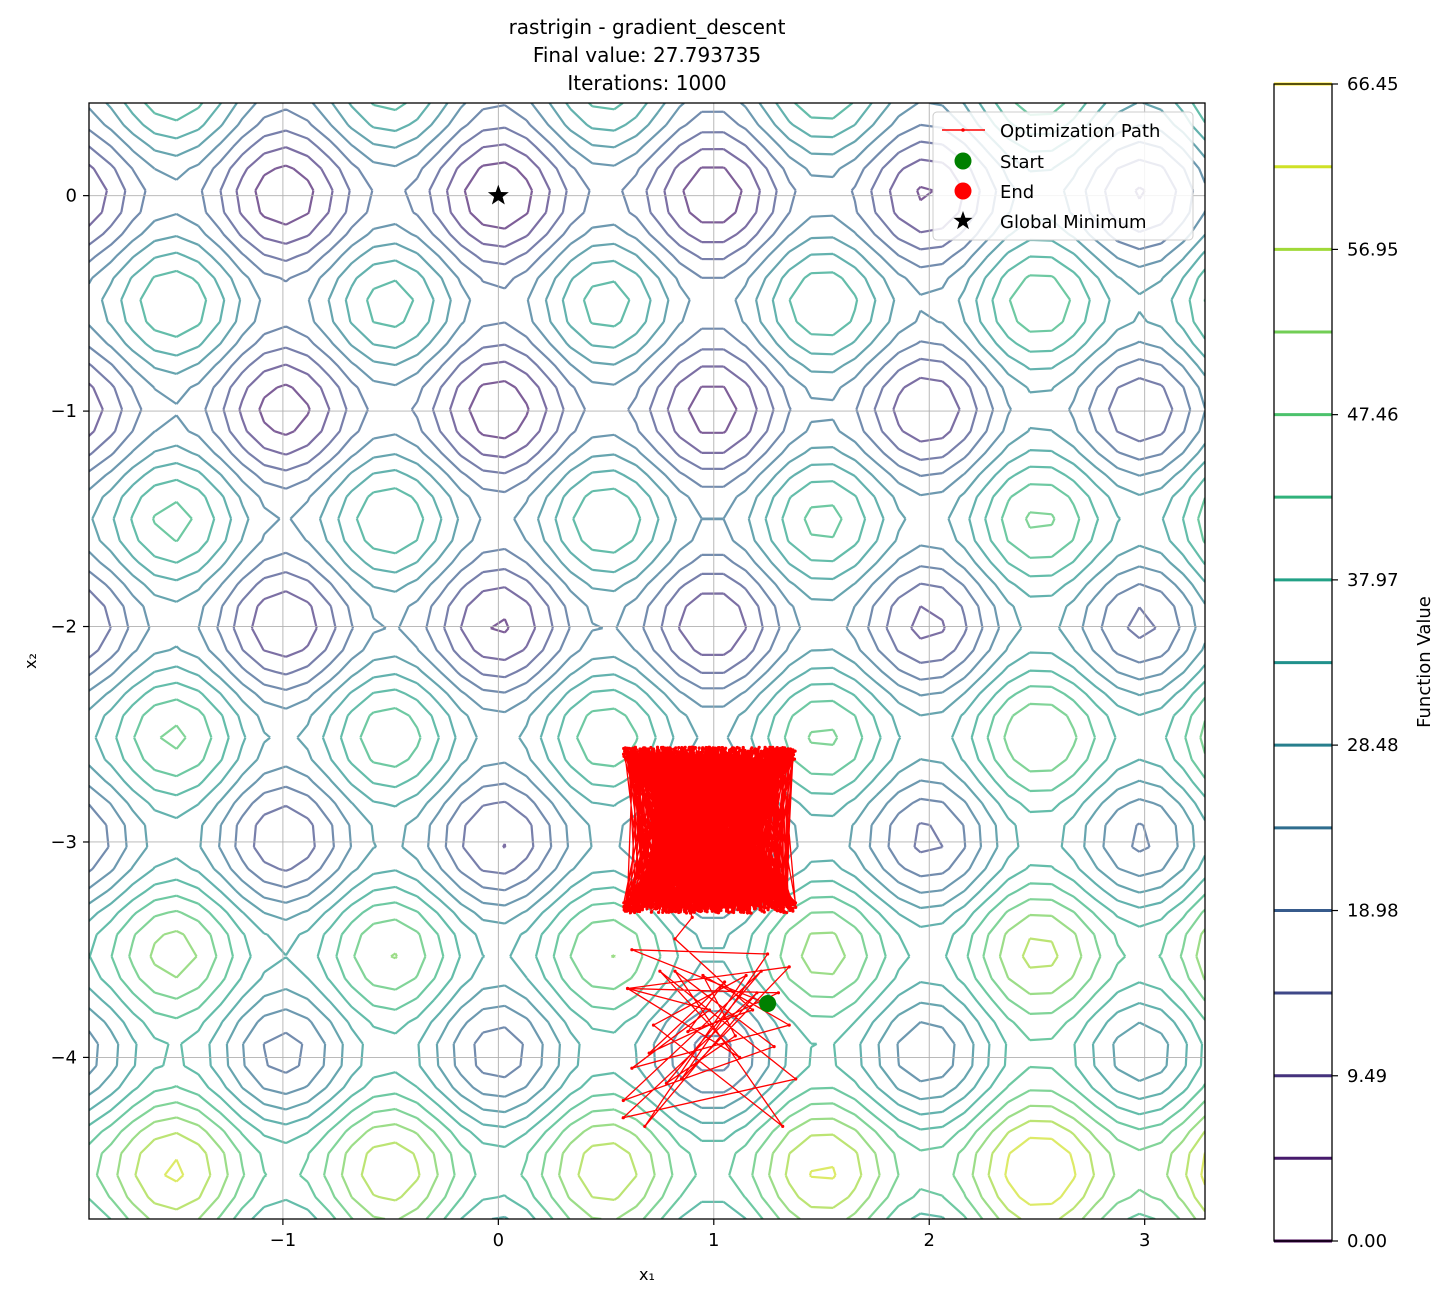  Describe the element at coordinates (647, 55) in the screenshot. I see `title-line-2: Final value: 27.793735` at that location.